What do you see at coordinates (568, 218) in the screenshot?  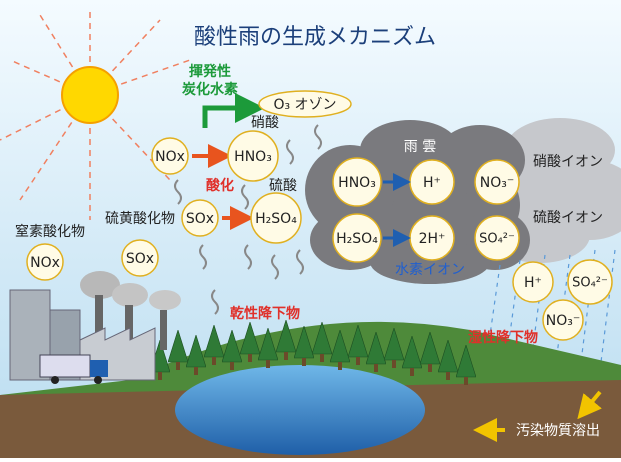 I see `label: 硫酸イオン` at bounding box center [568, 218].